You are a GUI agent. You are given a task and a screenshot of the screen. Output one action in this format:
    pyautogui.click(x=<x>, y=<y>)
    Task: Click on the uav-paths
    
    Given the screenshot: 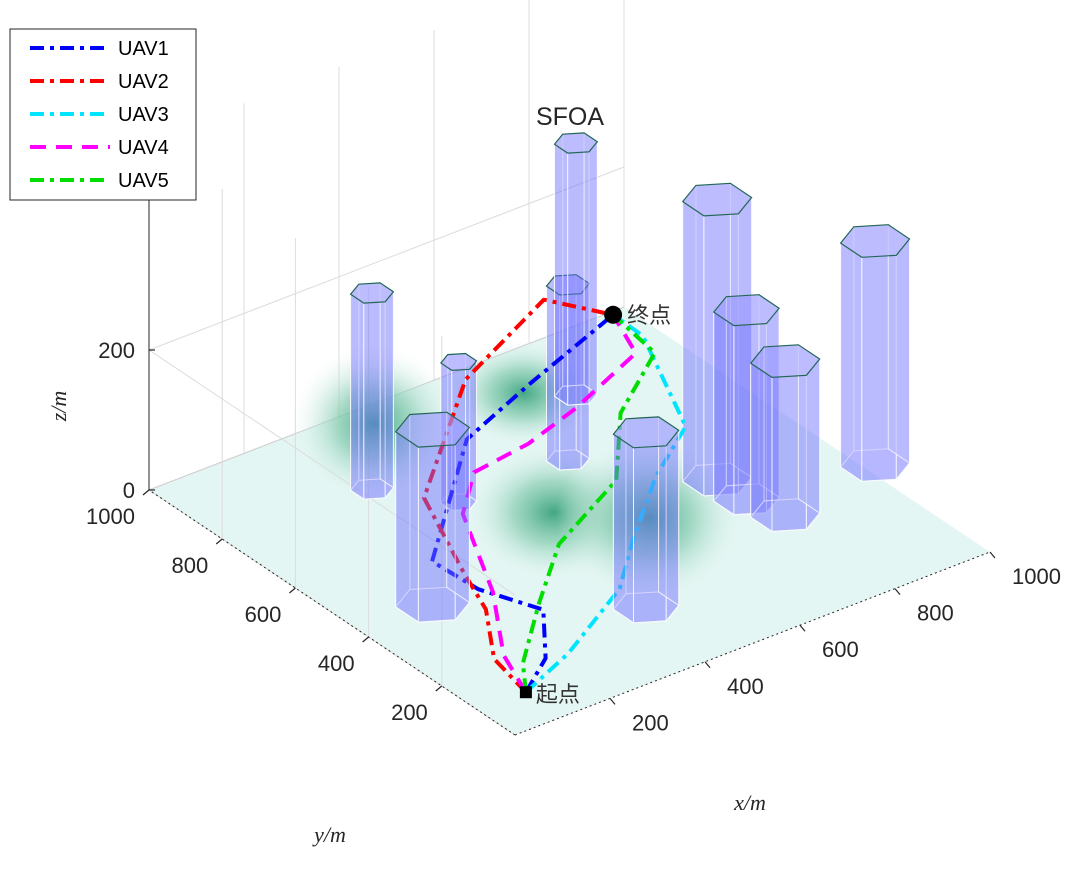 What is the action you would take?
    pyautogui.click(x=555, y=495)
    